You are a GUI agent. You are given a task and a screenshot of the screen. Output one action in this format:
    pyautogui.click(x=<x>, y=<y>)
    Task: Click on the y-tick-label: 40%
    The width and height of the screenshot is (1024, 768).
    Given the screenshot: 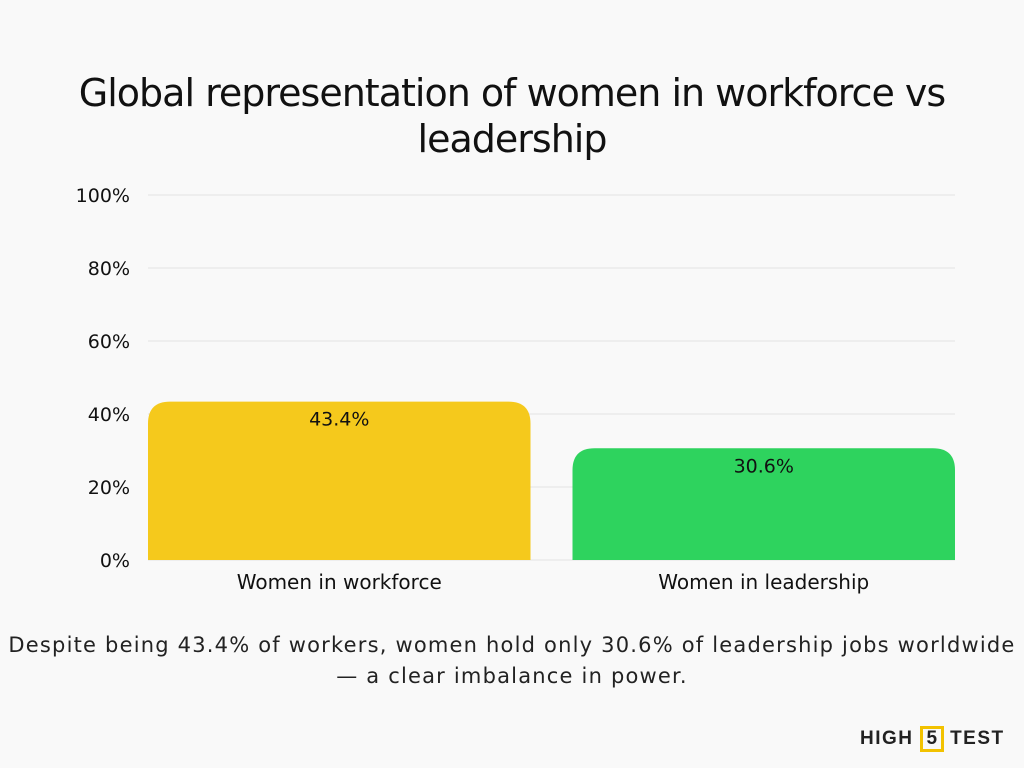 What is the action you would take?
    pyautogui.click(x=109, y=415)
    